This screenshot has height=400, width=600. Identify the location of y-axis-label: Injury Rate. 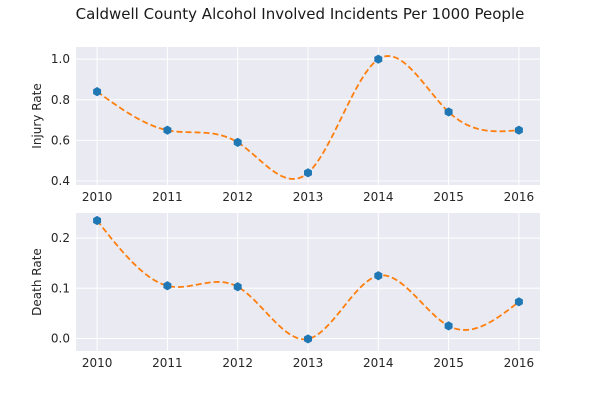
(37, 115).